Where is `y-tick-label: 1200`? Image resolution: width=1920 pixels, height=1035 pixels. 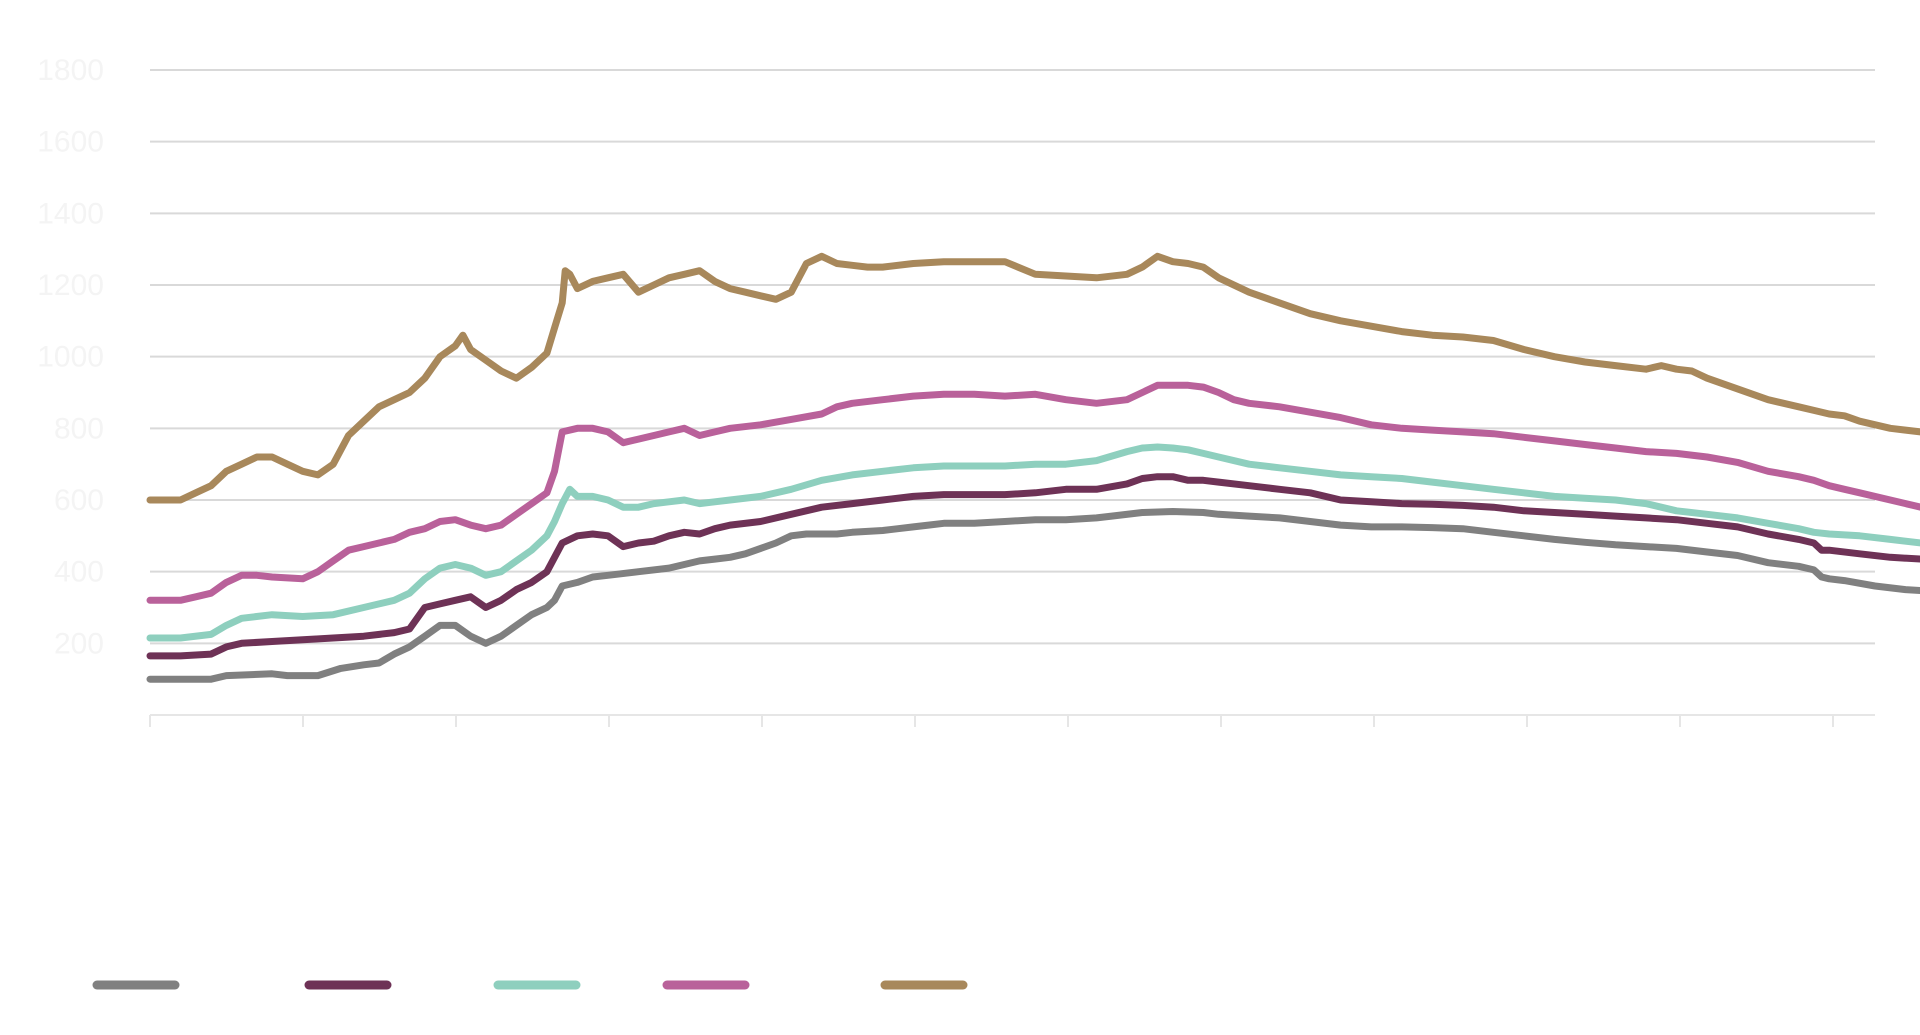
y-tick-label: 1200 is located at coordinates (70, 285).